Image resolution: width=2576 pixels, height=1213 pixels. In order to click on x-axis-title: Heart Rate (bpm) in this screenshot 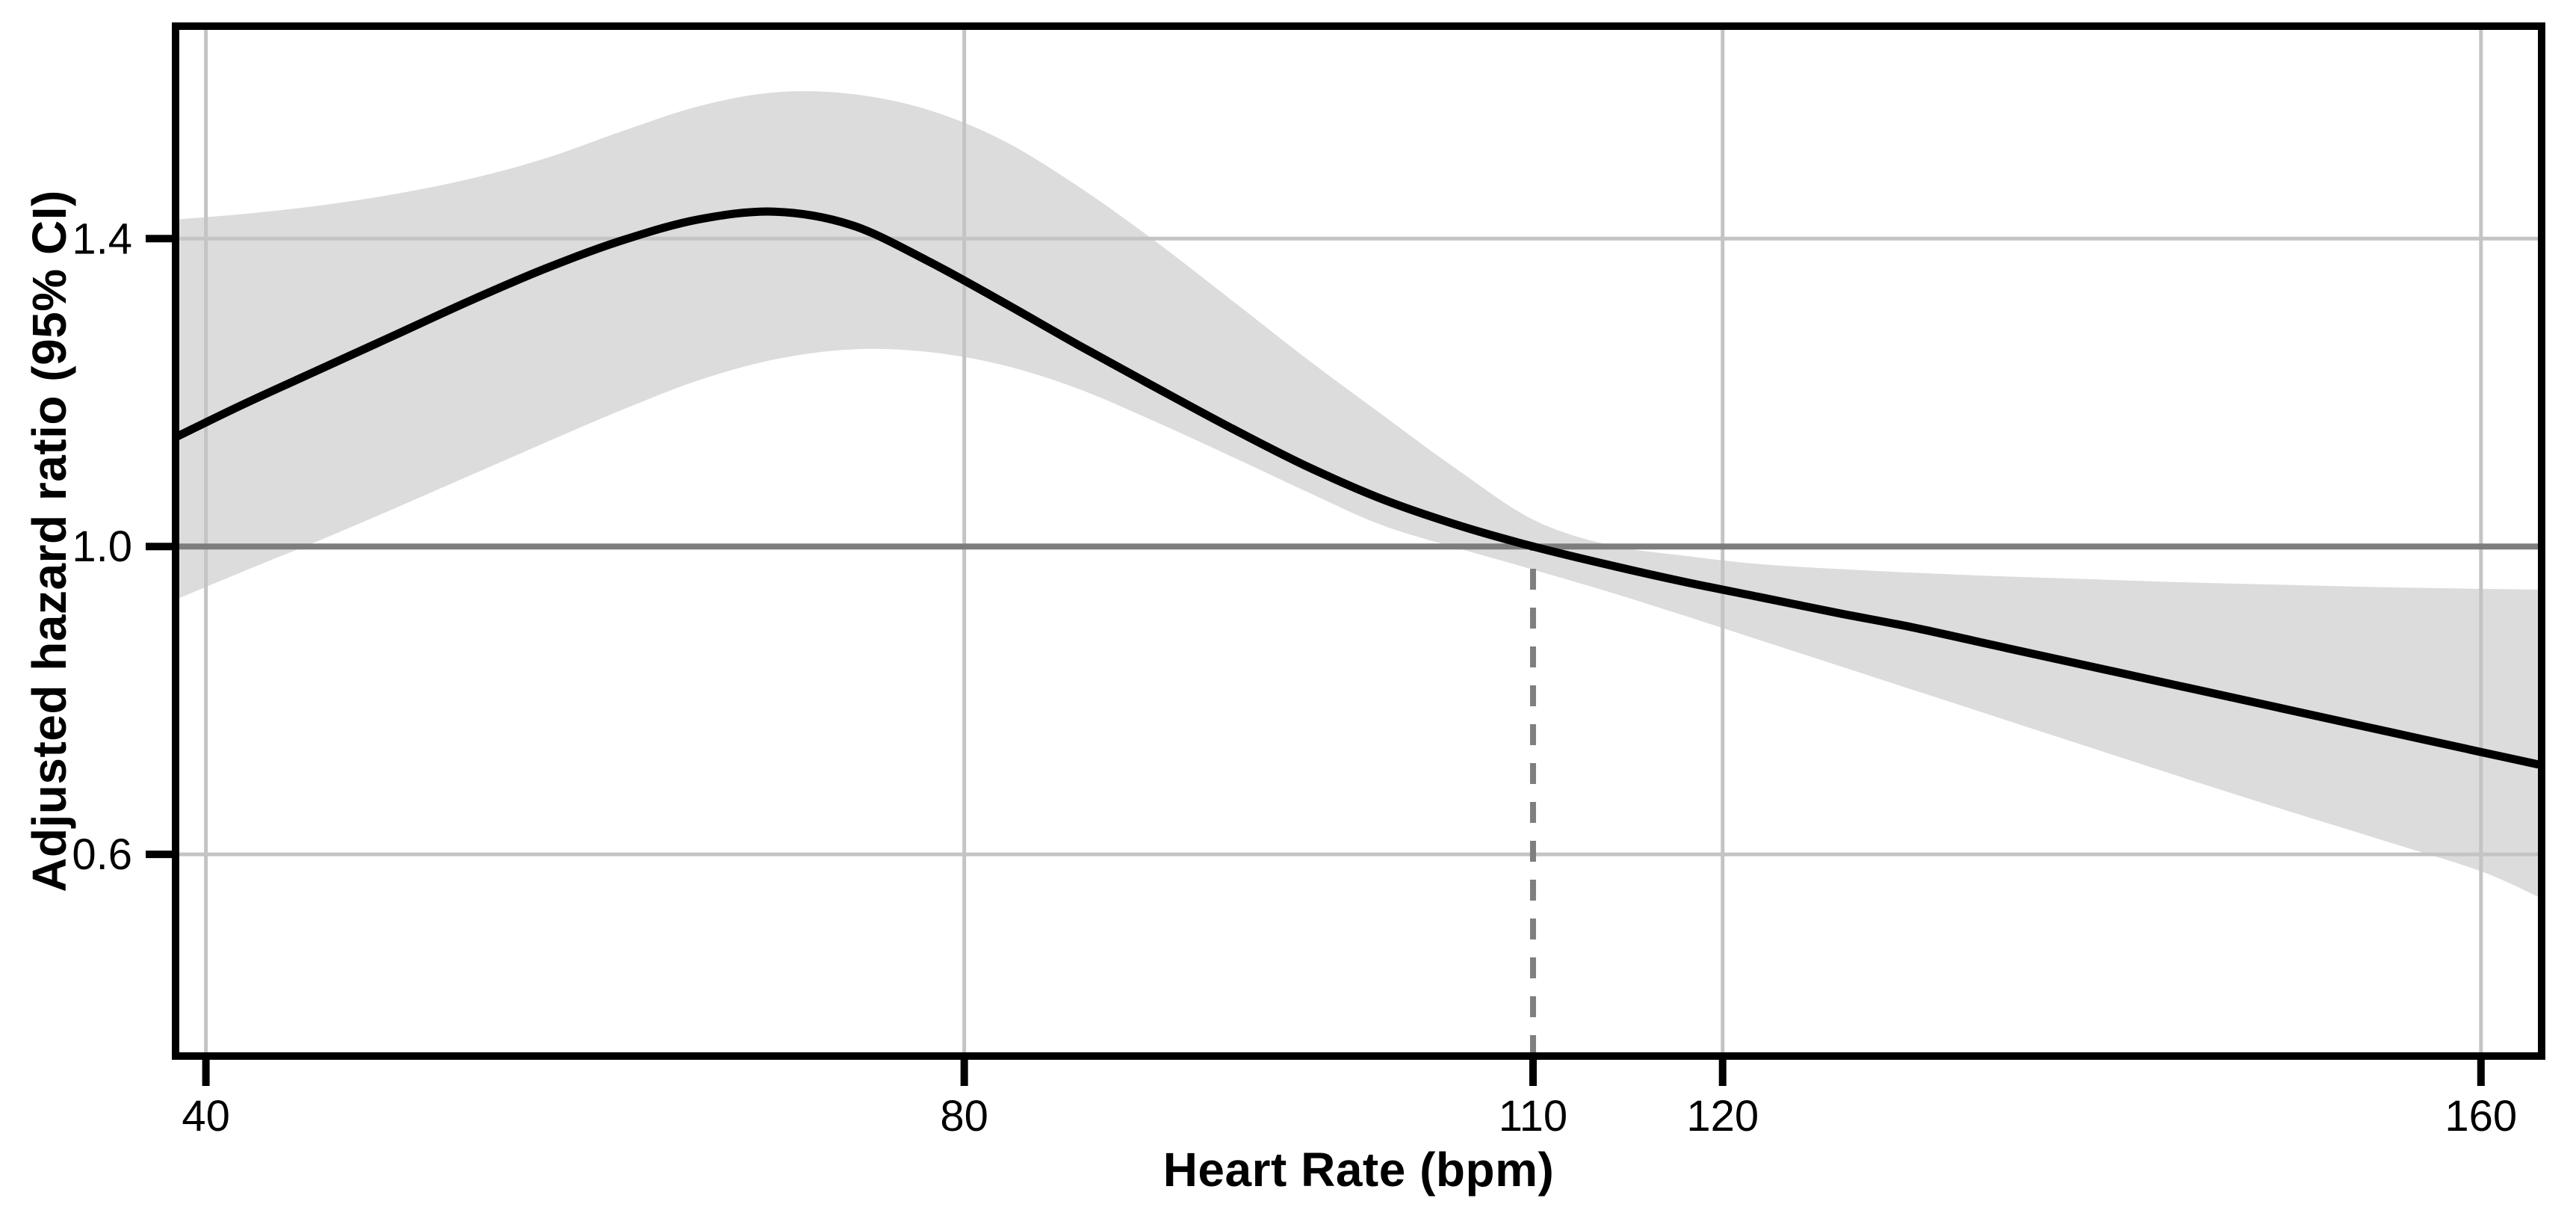, I will do `click(1358, 1170)`.